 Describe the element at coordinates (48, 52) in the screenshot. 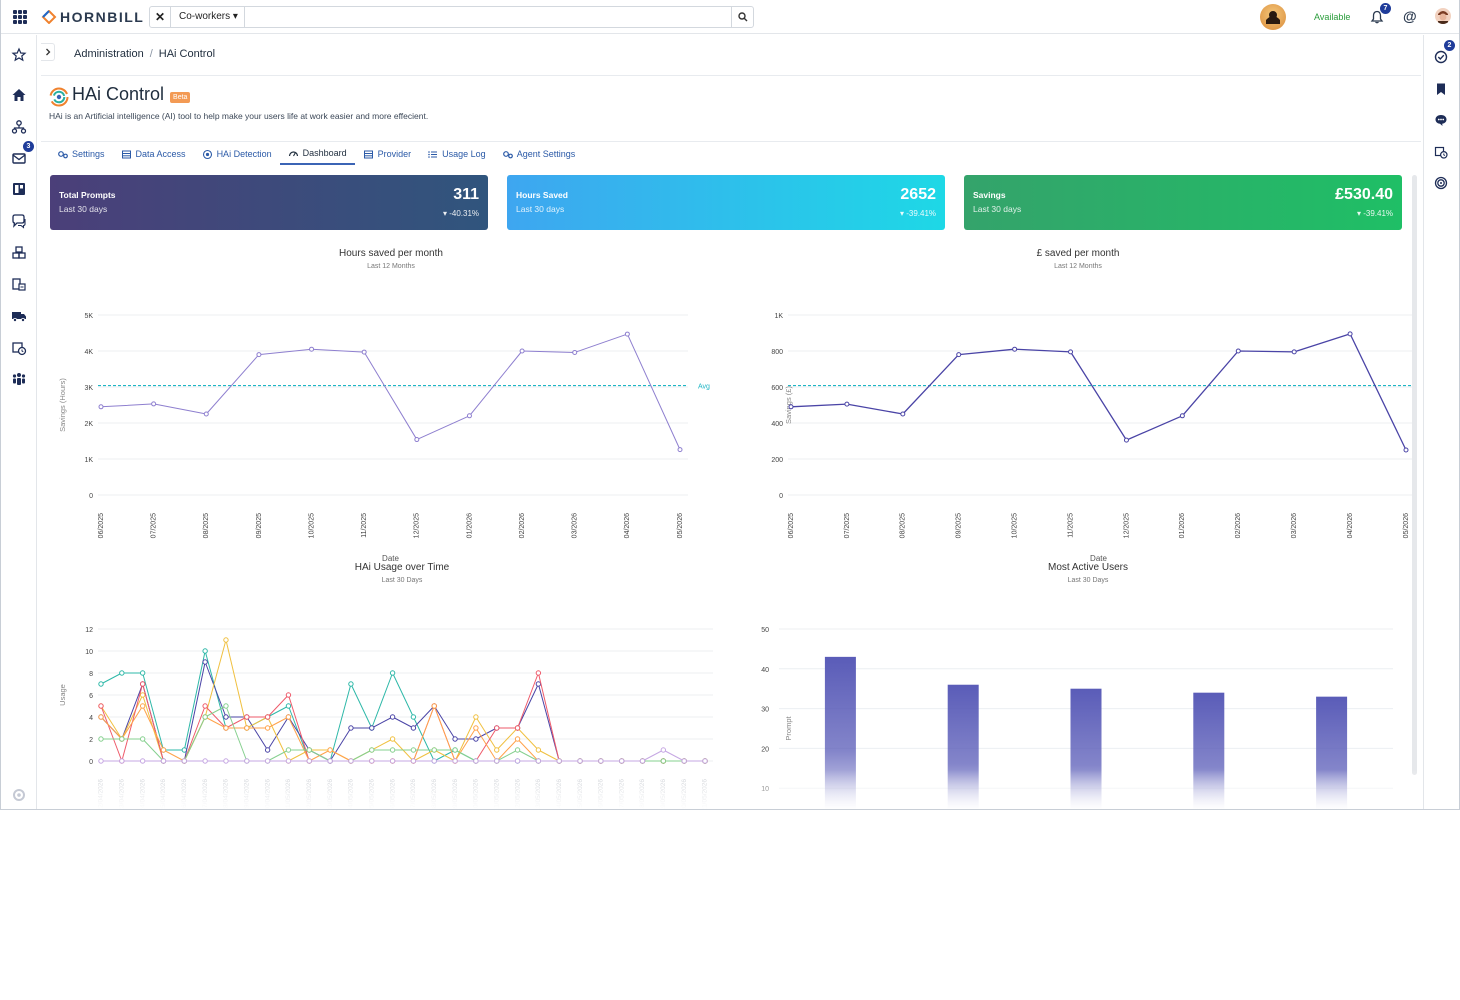

I see `expand-nav-button` at that location.